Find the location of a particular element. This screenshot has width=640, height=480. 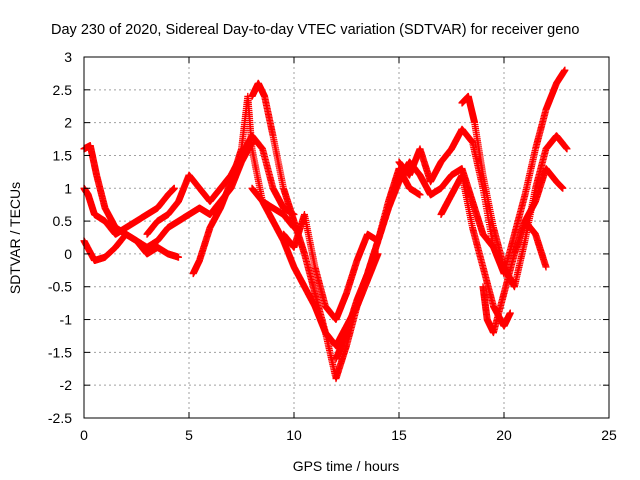

y-tick-label: -2.5 is located at coordinates (60, 418).